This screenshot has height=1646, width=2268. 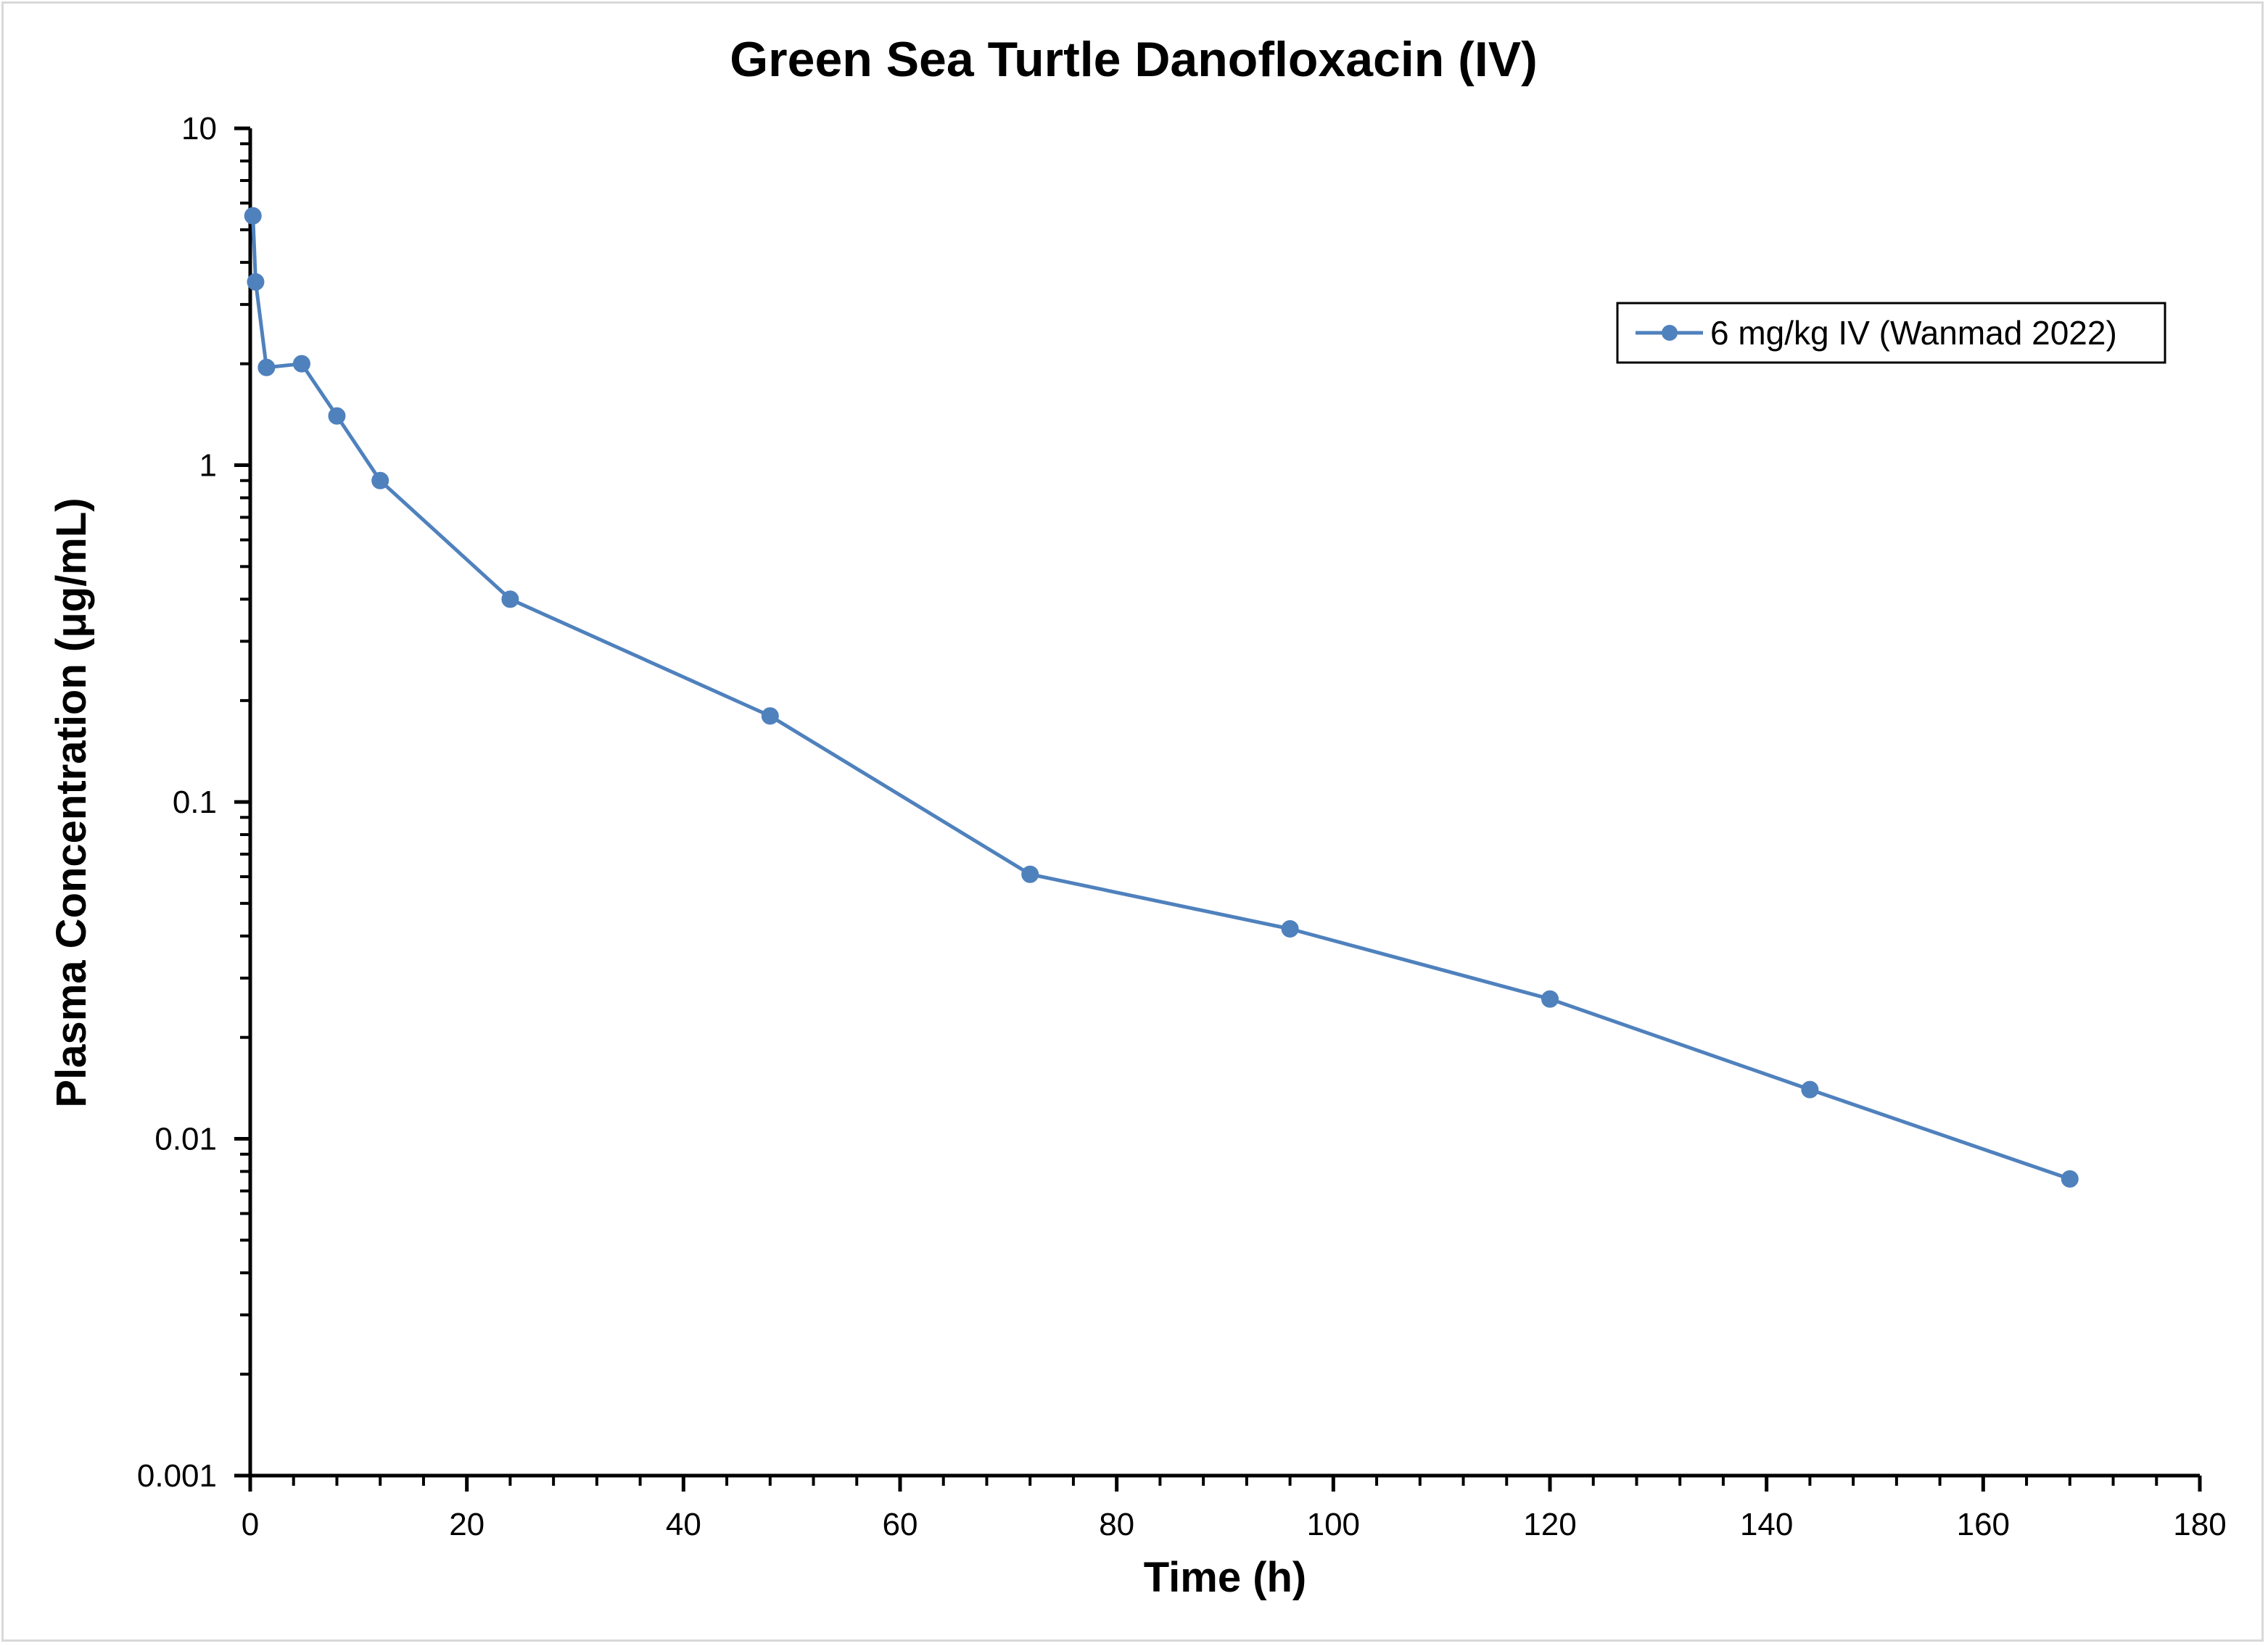 I want to click on y-tick-label: 1, so click(x=208, y=466).